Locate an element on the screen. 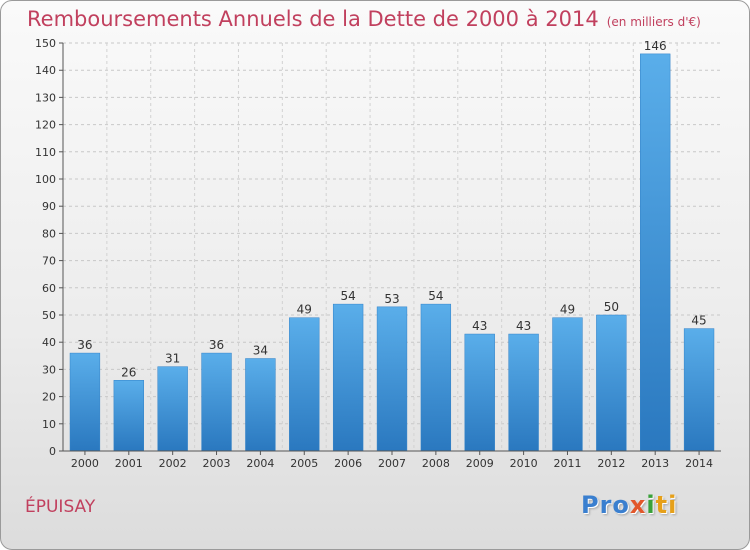  bar-2013 is located at coordinates (655, 252).